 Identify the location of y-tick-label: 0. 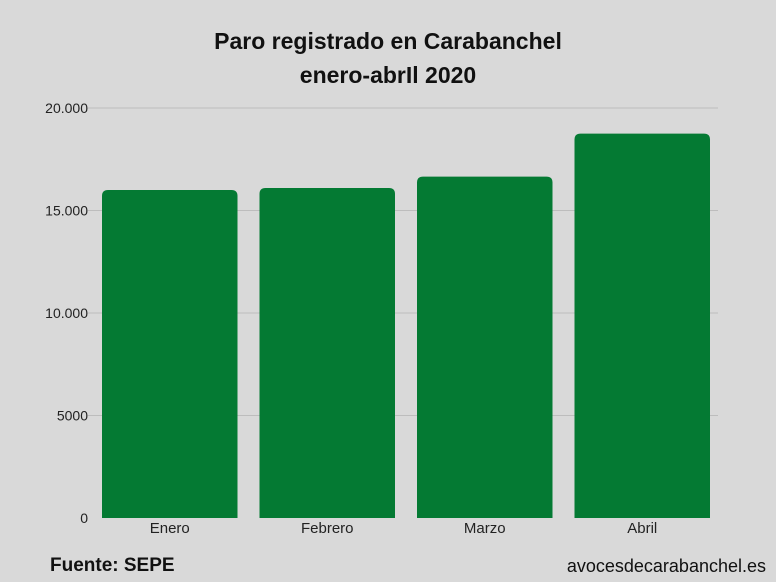
(84, 518).